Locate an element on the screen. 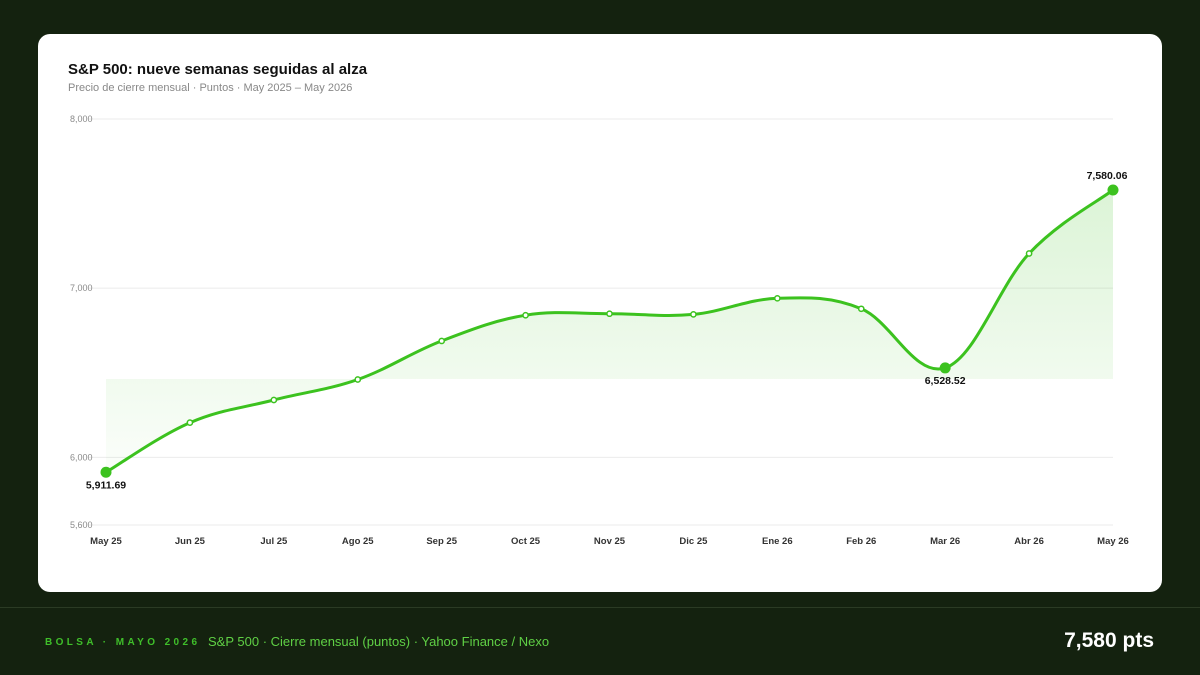  x-tick-label: Abr 26 is located at coordinates (1029, 541).